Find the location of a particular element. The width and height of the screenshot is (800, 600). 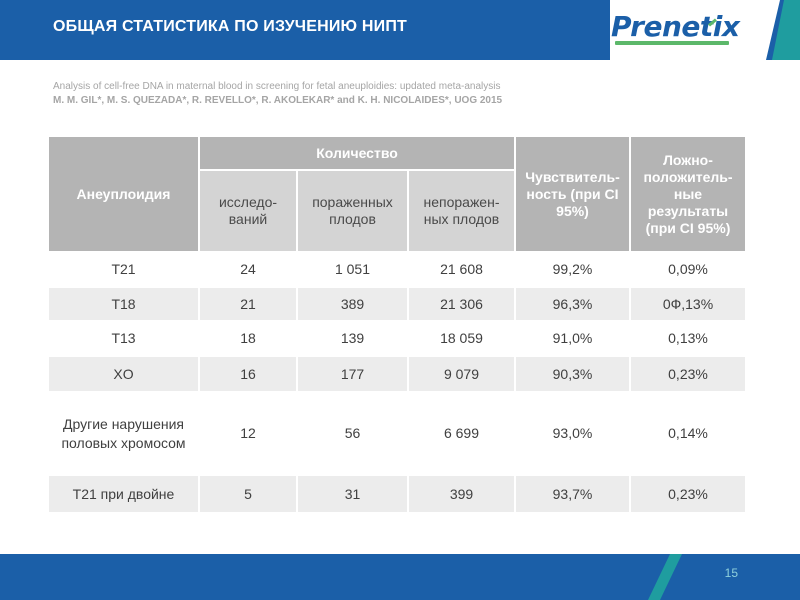

row-fpr: 0,13% is located at coordinates (688, 338).